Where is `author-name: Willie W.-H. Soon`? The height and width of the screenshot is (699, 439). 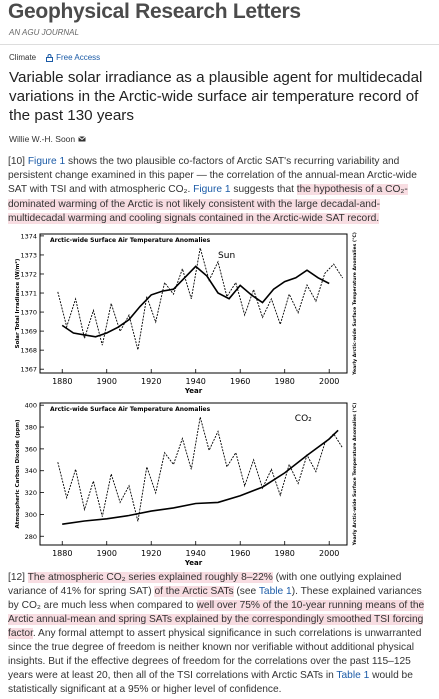
author-name: Willie W.-H. Soon is located at coordinates (42, 139).